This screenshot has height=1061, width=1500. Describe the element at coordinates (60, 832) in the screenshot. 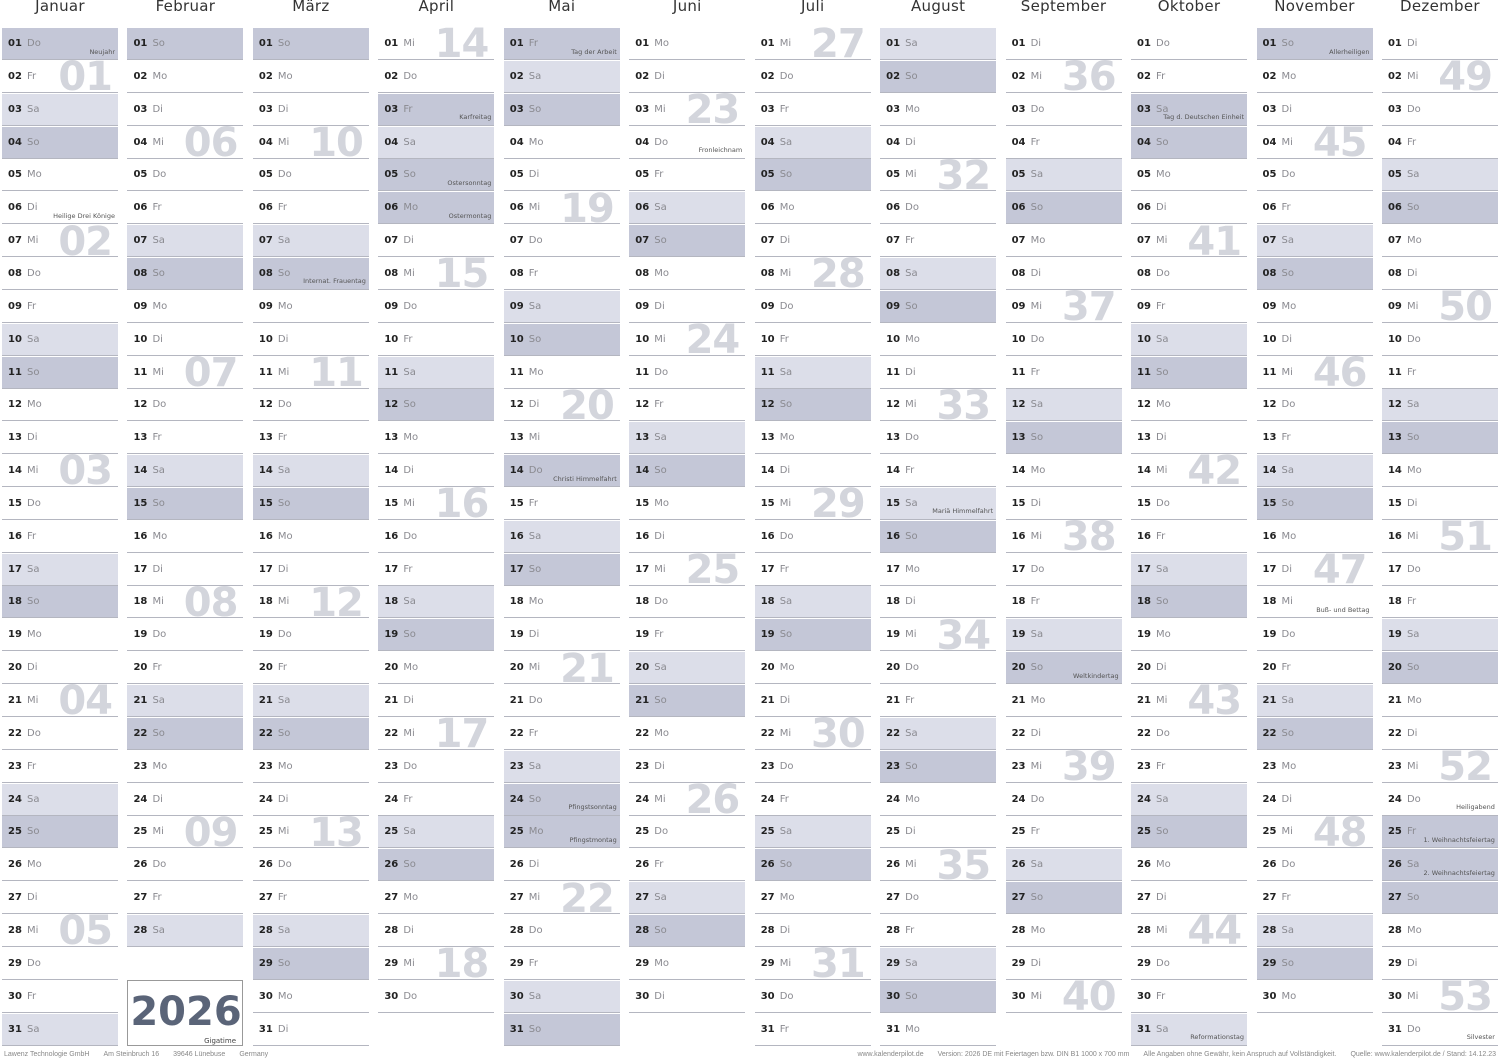

I see `day-cell: 25 So` at that location.